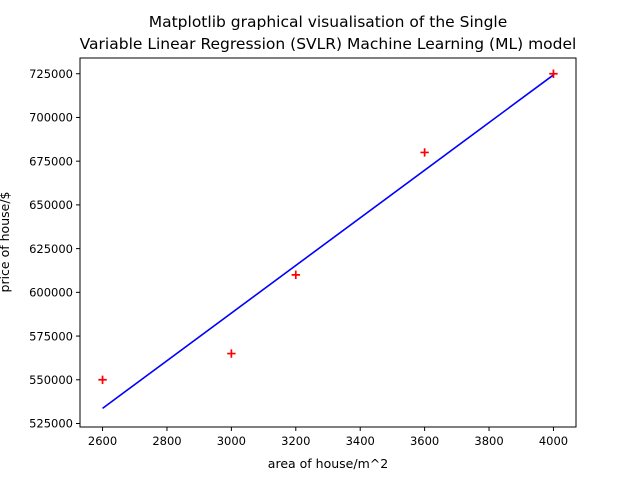 Image resolution: width=640 pixels, height=480 pixels. What do you see at coordinates (6, 242) in the screenshot?
I see `y-axis-label: price of house/$` at bounding box center [6, 242].